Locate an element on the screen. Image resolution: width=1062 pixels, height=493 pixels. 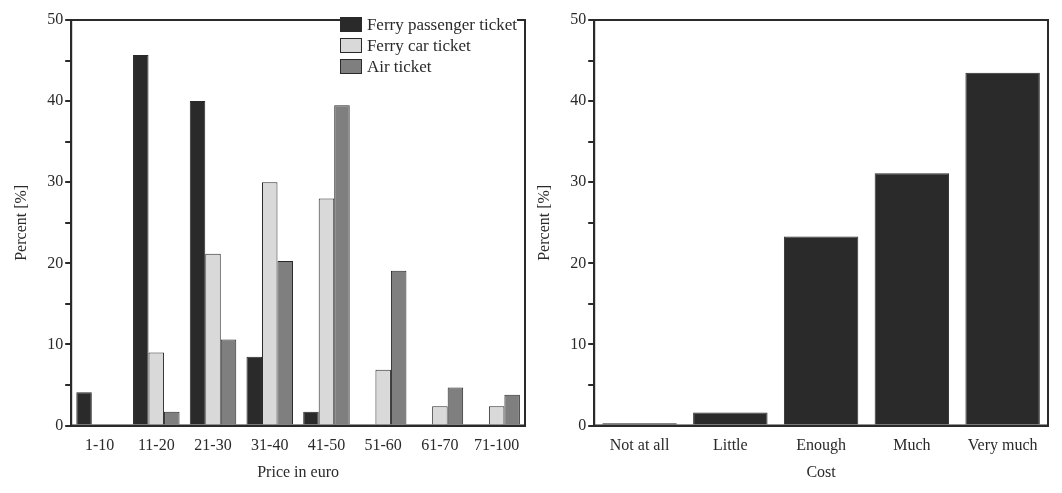
legend-label: Air ticket is located at coordinates (399, 66).